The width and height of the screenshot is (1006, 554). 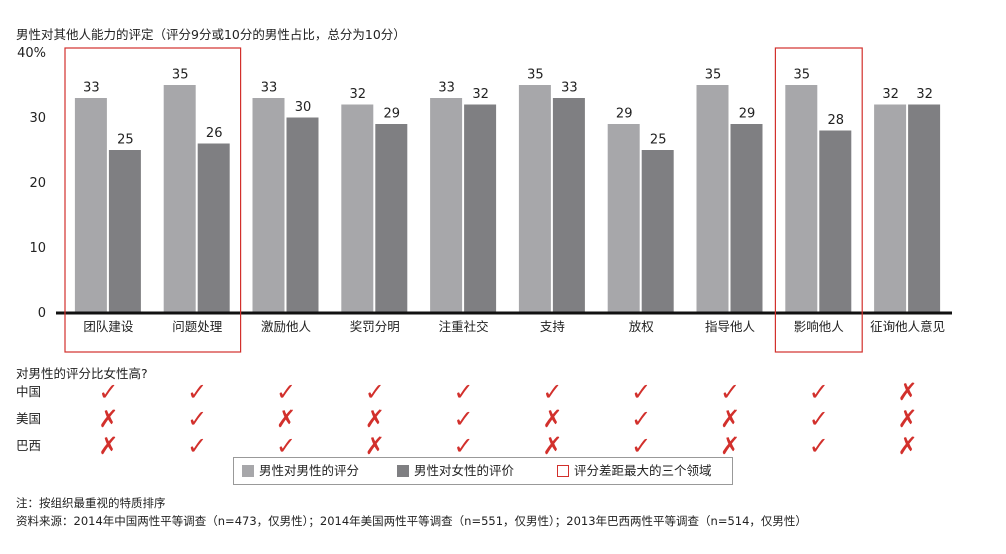 I want to click on category-label: 激励他人, so click(x=286, y=326).